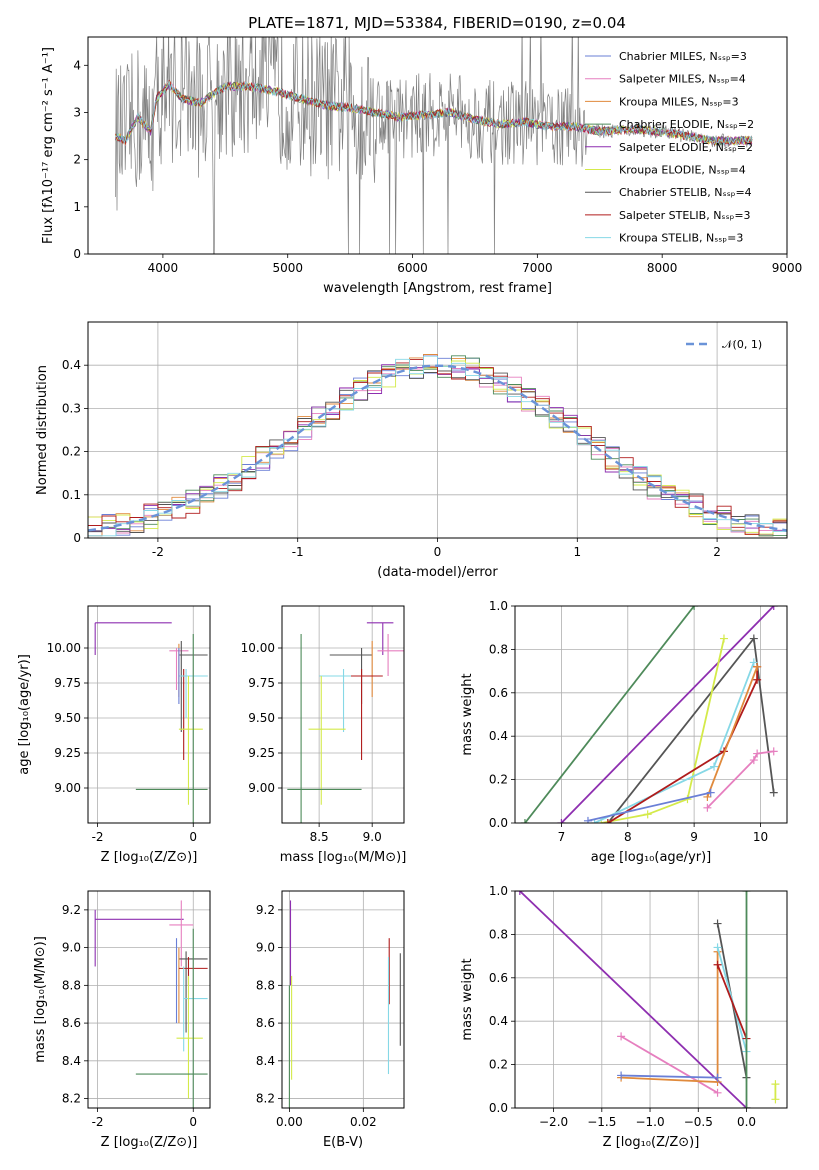  I want to click on weight_vs_Z-xlabel: Z [log₁₀(Z/Z⊙)], so click(651, 1142).